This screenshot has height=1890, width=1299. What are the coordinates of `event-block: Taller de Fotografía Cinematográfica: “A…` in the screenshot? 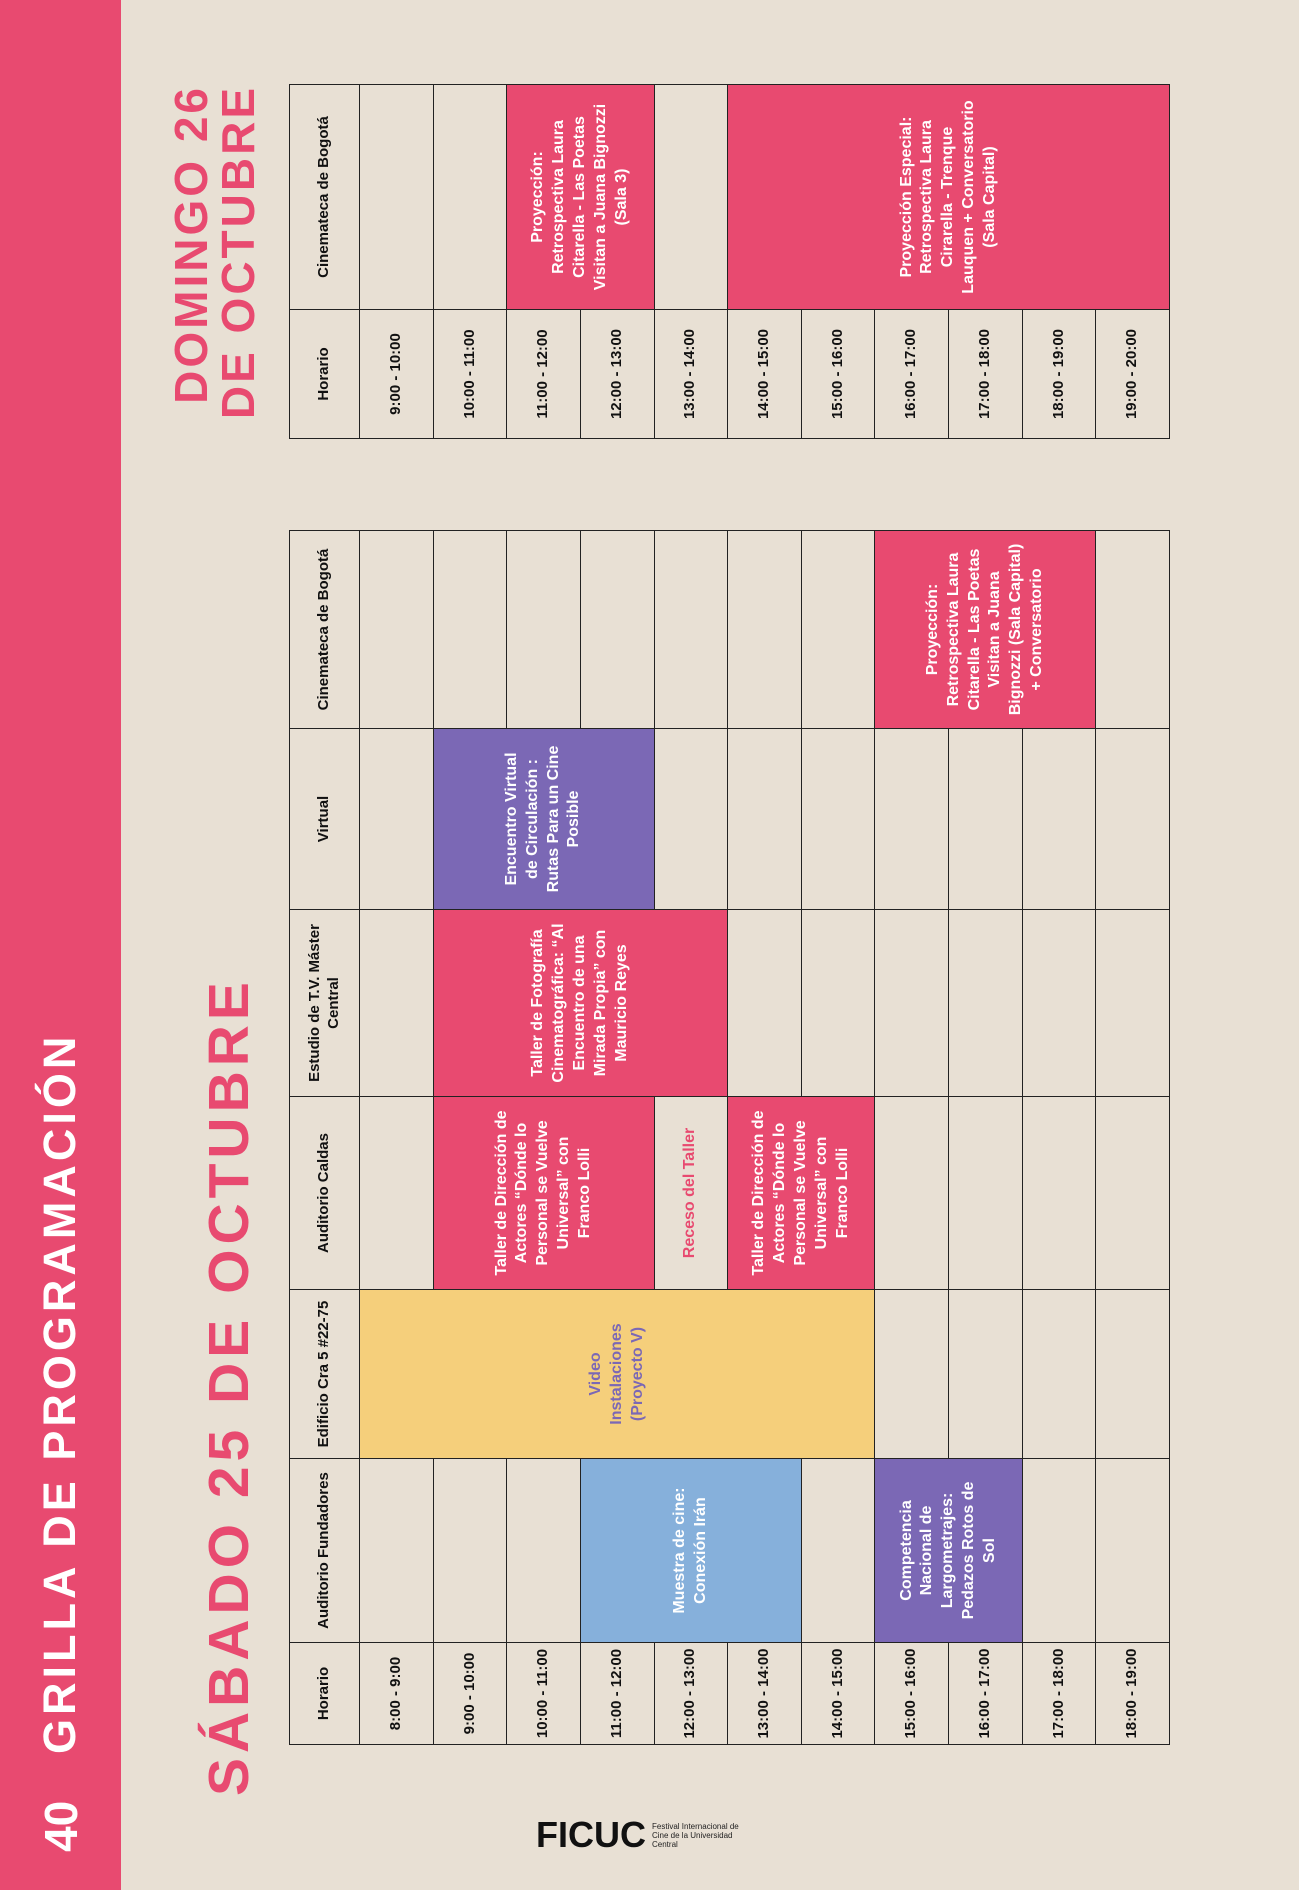 It's located at (580, 1003).